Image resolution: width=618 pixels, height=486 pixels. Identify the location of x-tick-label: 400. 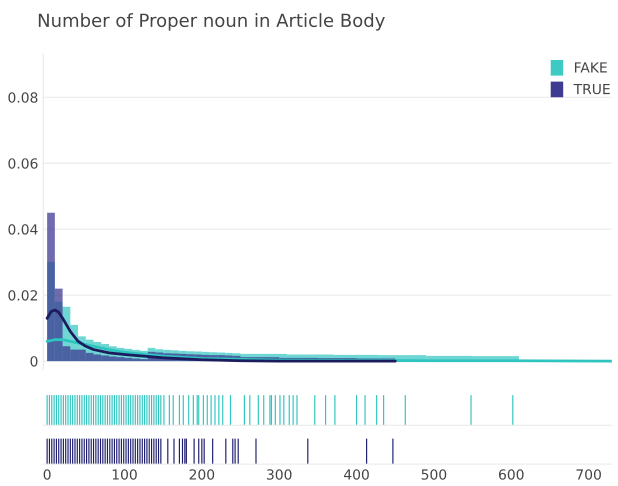
(356, 474).